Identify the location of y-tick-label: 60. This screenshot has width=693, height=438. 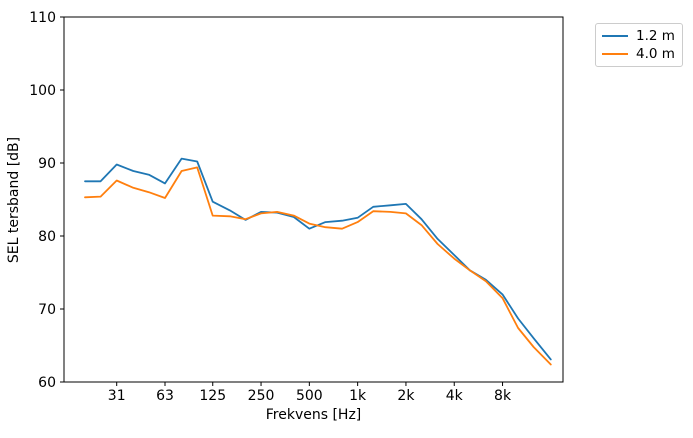
(47, 383).